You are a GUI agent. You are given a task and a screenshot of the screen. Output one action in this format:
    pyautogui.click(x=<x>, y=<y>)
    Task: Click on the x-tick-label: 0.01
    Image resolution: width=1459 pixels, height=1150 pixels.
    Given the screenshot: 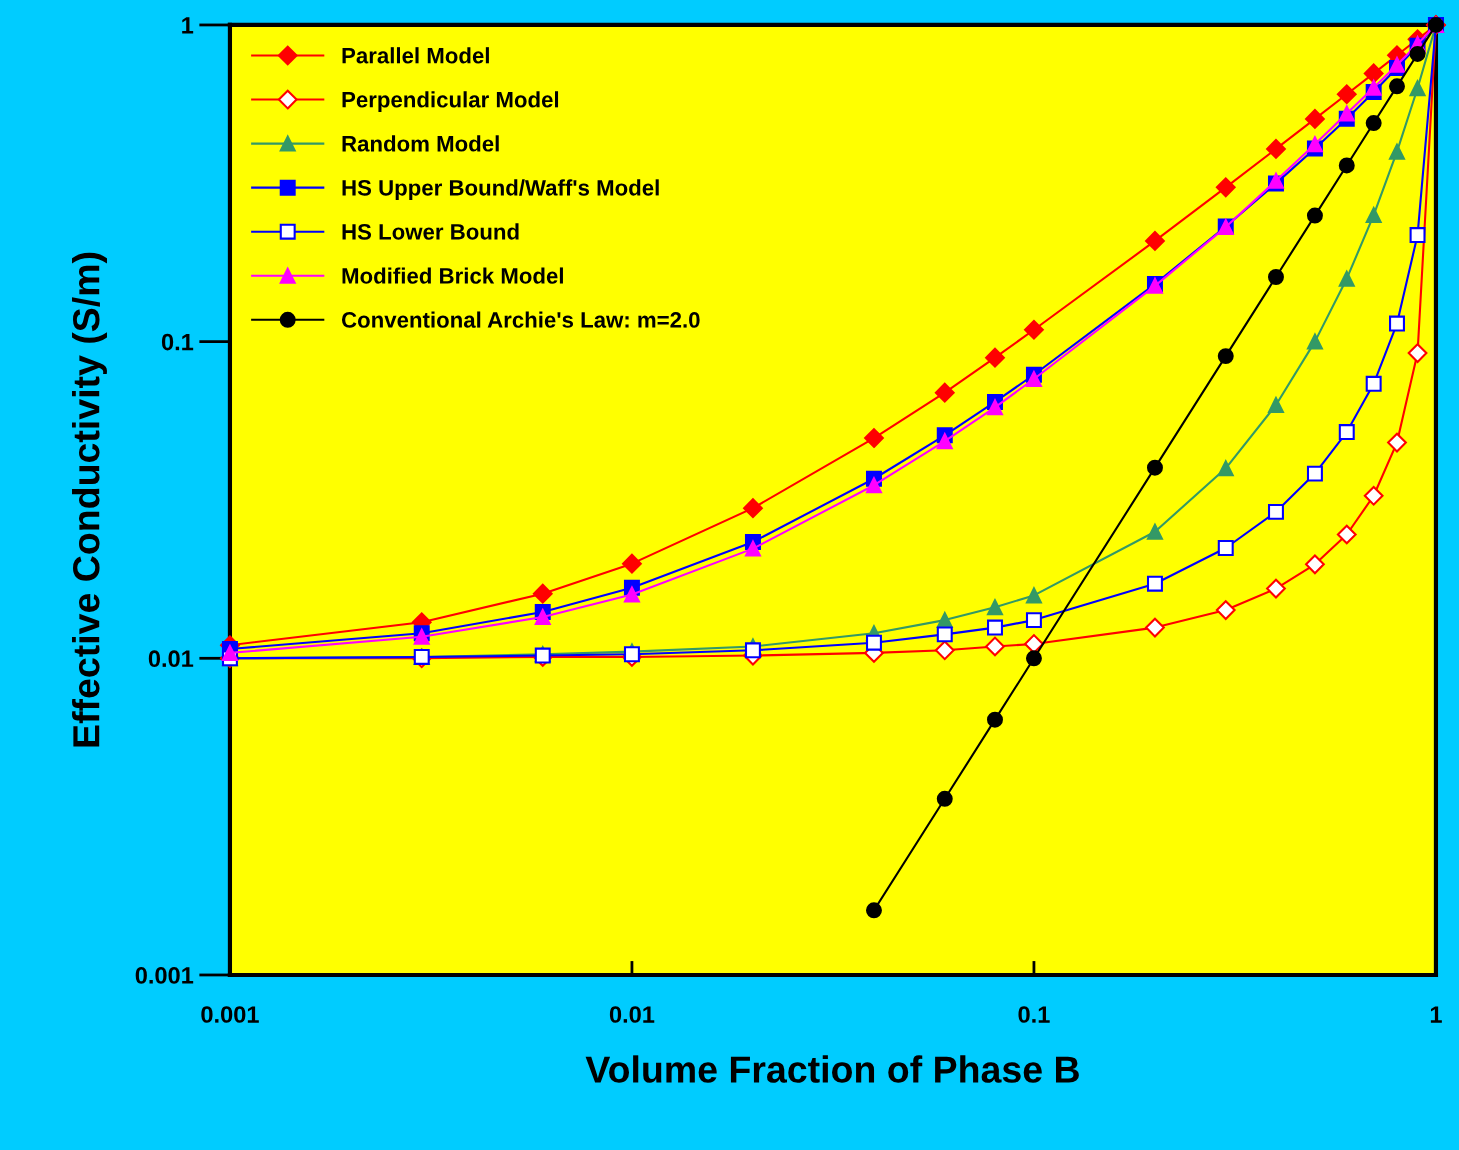 What is the action you would take?
    pyautogui.click(x=632, y=1014)
    